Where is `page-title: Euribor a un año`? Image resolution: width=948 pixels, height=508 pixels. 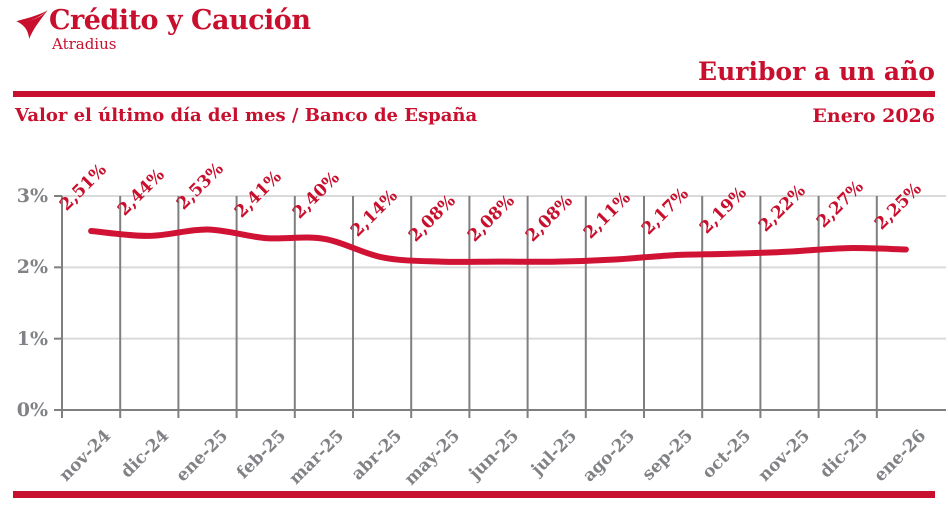
page-title: Euribor a un año is located at coordinates (816, 71).